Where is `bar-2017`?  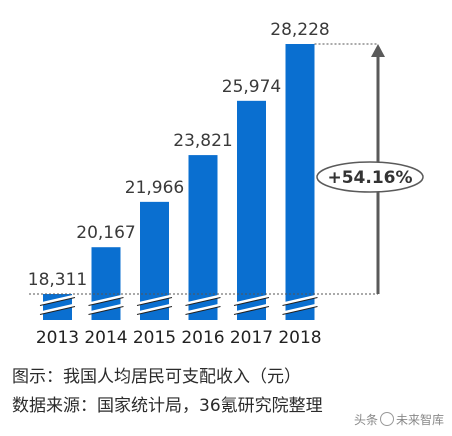 bar-2017 is located at coordinates (251, 210).